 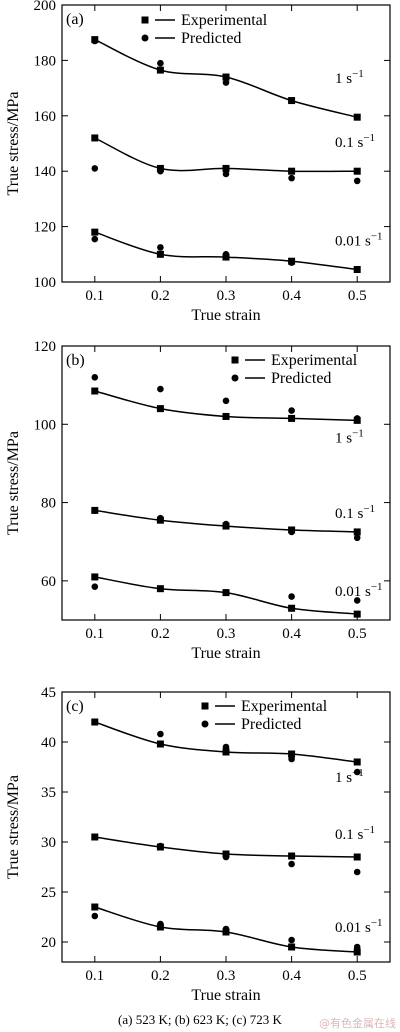 What do you see at coordinates (75, 360) in the screenshot?
I see `panel-label: (b)` at bounding box center [75, 360].